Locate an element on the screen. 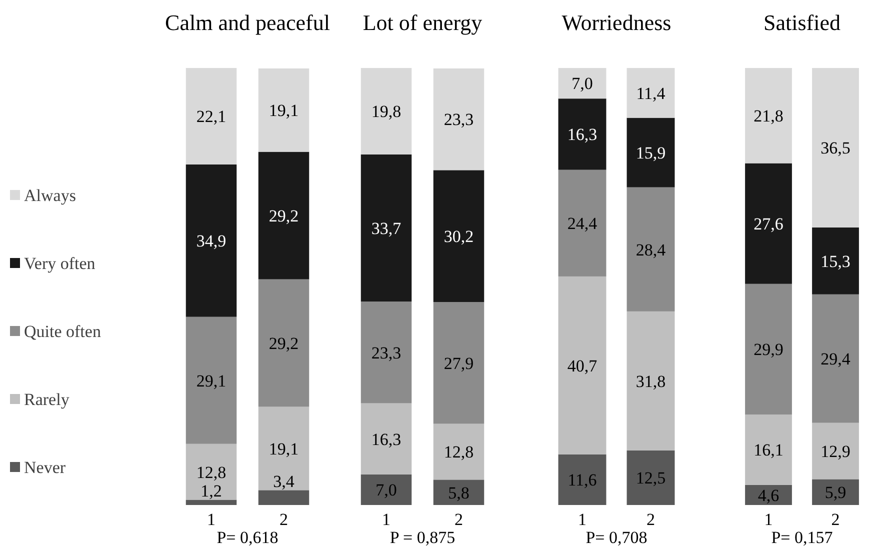 The width and height of the screenshot is (869, 550). chart-title: Satisfied is located at coordinates (802, 22).